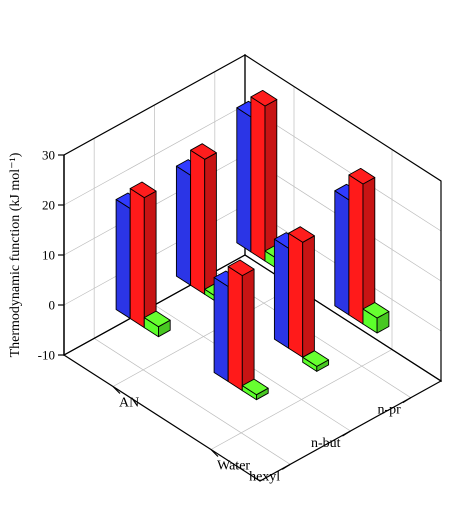 Image resolution: width=474 pixels, height=506 pixels. I want to click on solvent-labels: AN Water, so click(184, 435).